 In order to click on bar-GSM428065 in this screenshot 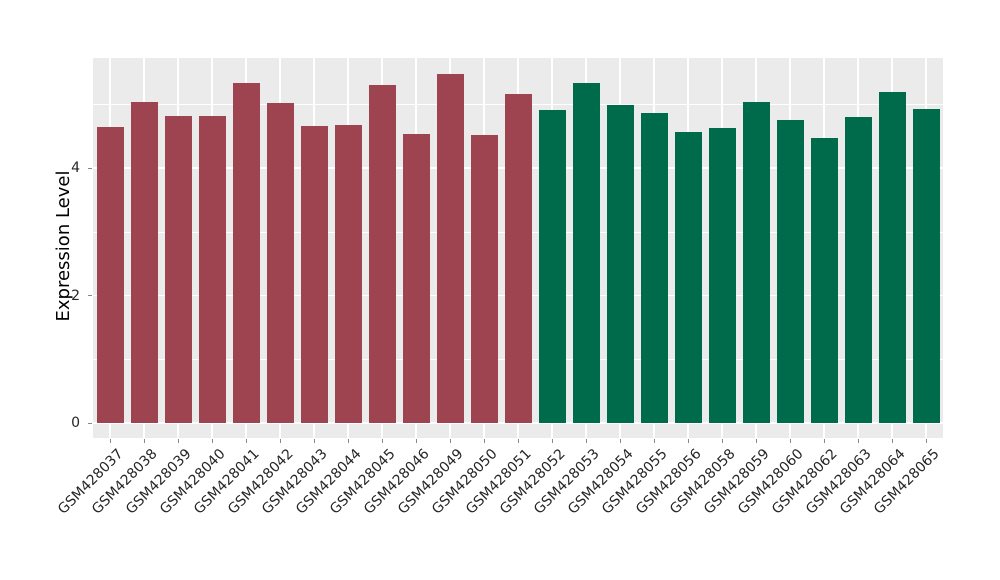, I will do `click(926, 266)`.